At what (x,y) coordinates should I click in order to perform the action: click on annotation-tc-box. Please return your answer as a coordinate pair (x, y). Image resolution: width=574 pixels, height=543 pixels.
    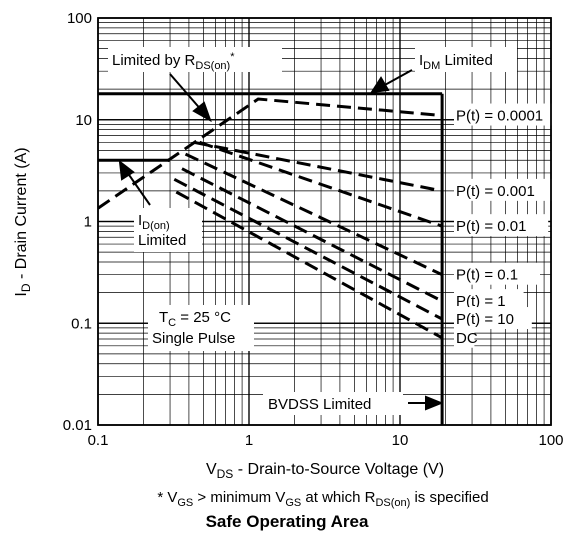
    Looking at the image, I should click on (201, 328).